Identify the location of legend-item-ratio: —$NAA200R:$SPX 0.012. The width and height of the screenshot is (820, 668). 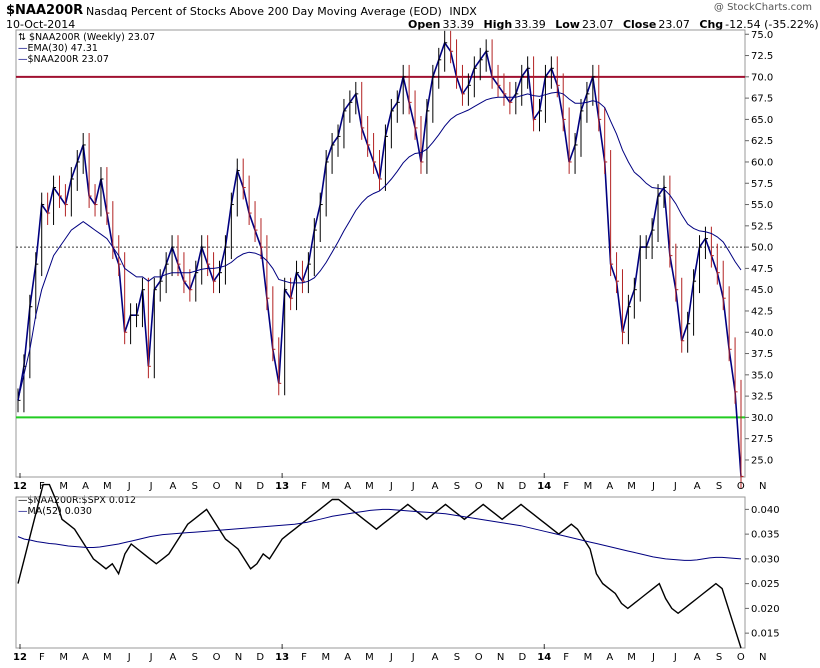
(77, 500).